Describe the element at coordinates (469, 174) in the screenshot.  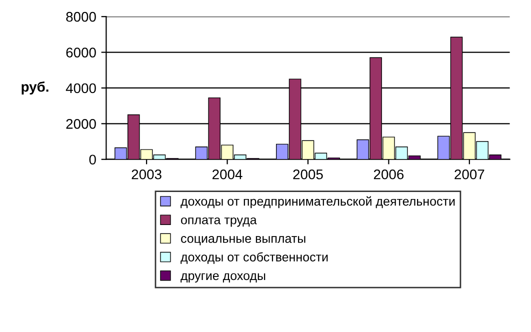
I see `x-tick-label: 2007` at that location.